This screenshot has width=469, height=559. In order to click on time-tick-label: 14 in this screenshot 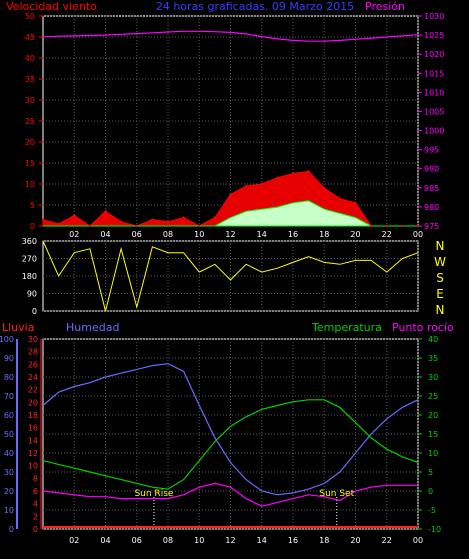, I will do `click(262, 234)`.